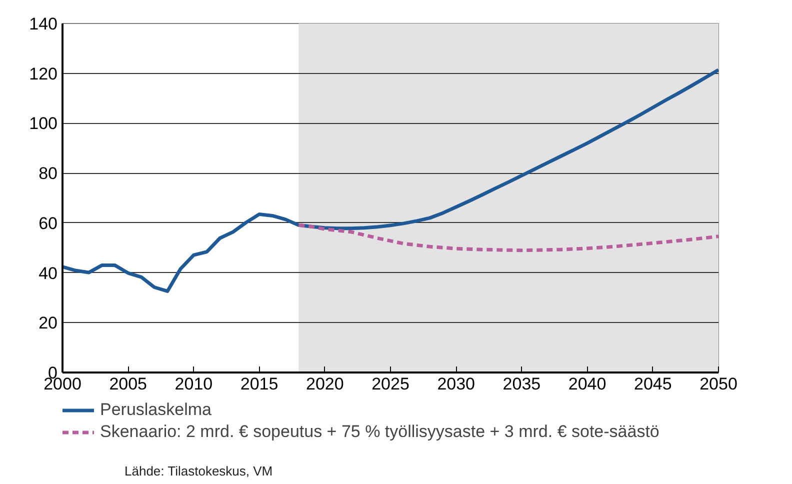 This screenshot has width=792, height=484. Describe the element at coordinates (43, 74) in the screenshot. I see `y-tick-label: 120` at that location.